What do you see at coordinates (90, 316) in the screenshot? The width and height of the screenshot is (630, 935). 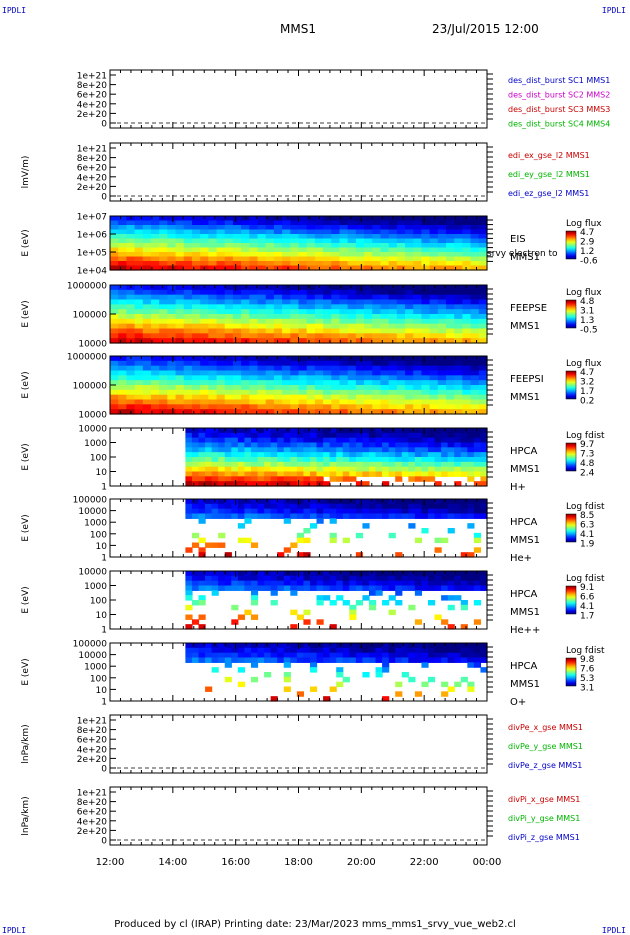 I see `y-tick-label: 100000` at bounding box center [90, 316].